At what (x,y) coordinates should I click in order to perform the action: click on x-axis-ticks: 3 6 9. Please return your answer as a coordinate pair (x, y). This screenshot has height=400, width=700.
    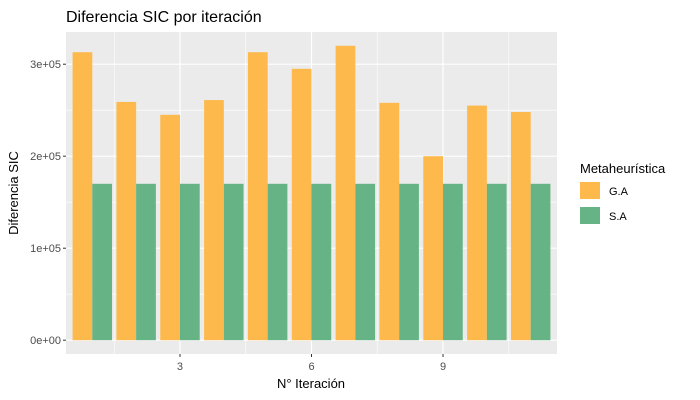
    Looking at the image, I should click on (311, 363).